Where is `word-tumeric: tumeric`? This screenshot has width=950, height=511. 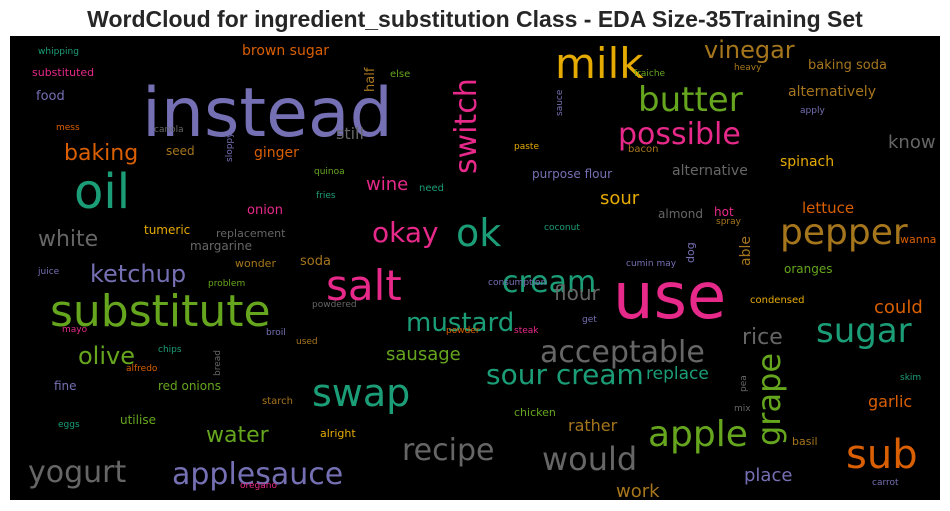
word-tumeric: tumeric is located at coordinates (167, 230).